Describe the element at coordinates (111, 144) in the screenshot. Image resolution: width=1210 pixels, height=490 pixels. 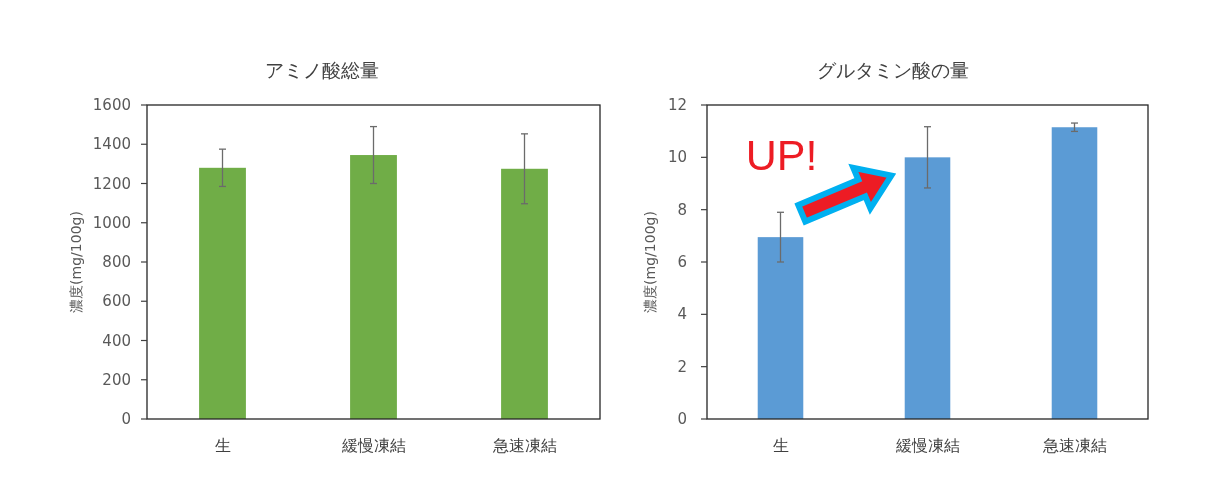
I see `ytick-label: 1400` at that location.